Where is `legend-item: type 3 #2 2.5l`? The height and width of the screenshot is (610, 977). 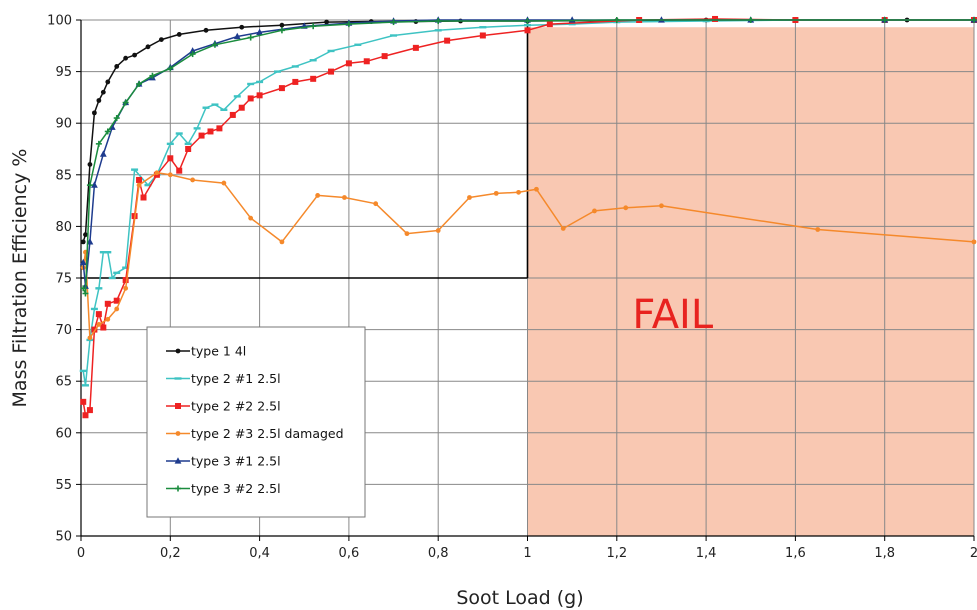
legend-item: type 3 #2 2.5l is located at coordinates (223, 488).